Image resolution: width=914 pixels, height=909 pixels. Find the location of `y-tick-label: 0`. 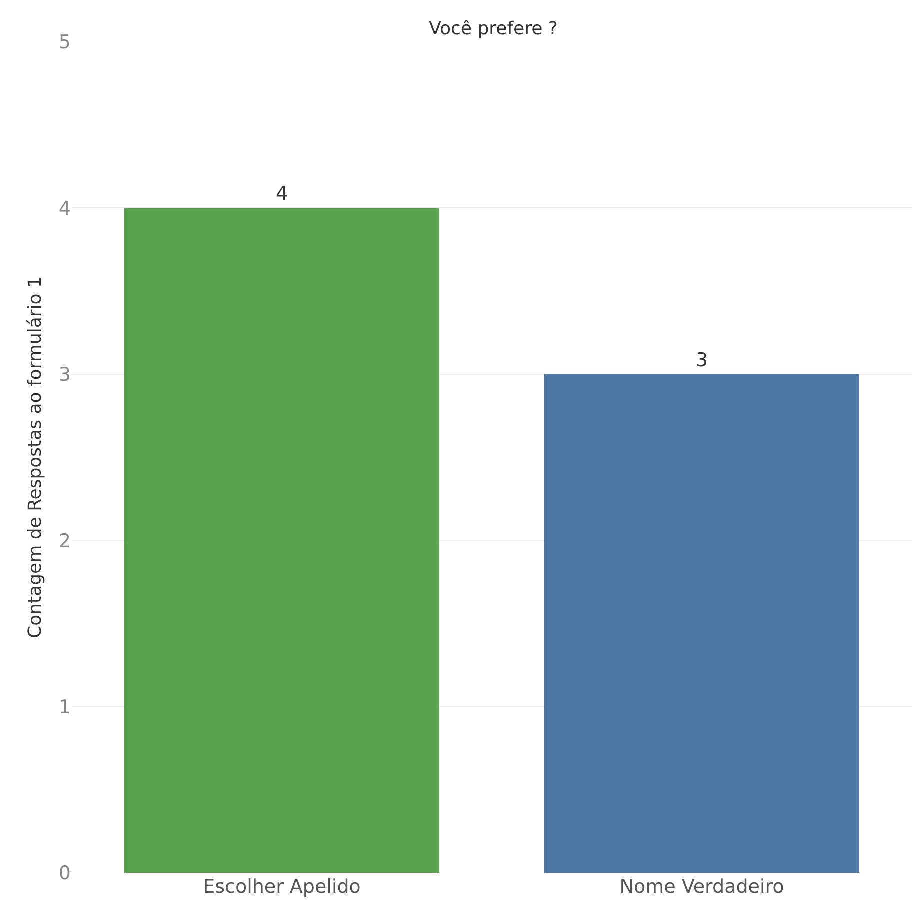

y-tick-label: 0 is located at coordinates (64, 873).